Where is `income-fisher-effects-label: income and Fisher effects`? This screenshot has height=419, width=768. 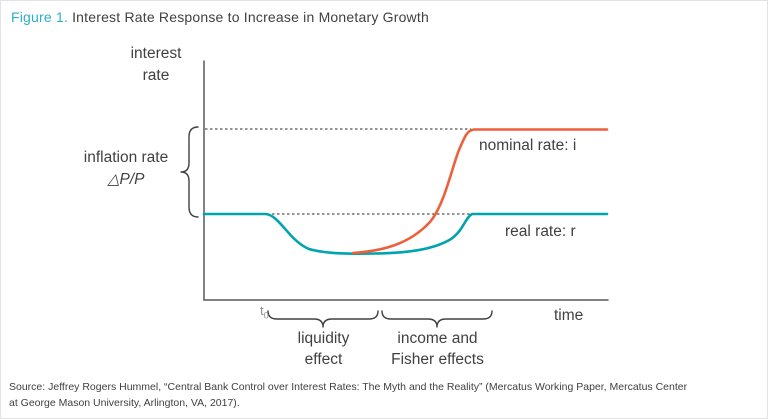 income-fisher-effects-label: income and Fisher effects is located at coordinates (437, 349).